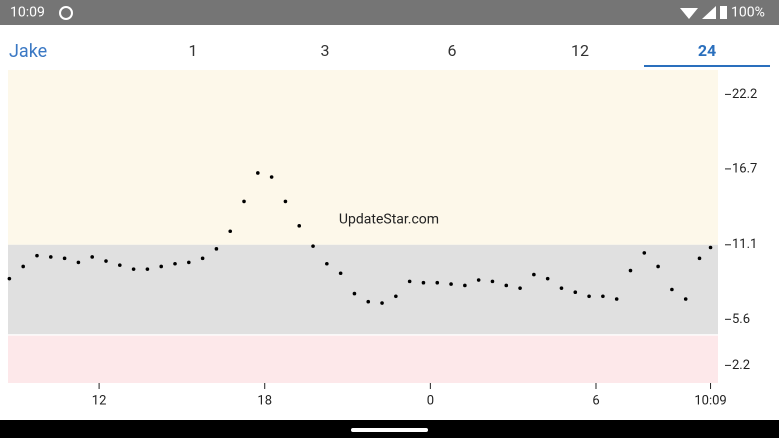  Describe the element at coordinates (741, 319) in the screenshot. I see `y-tick-label: 5.6` at that location.